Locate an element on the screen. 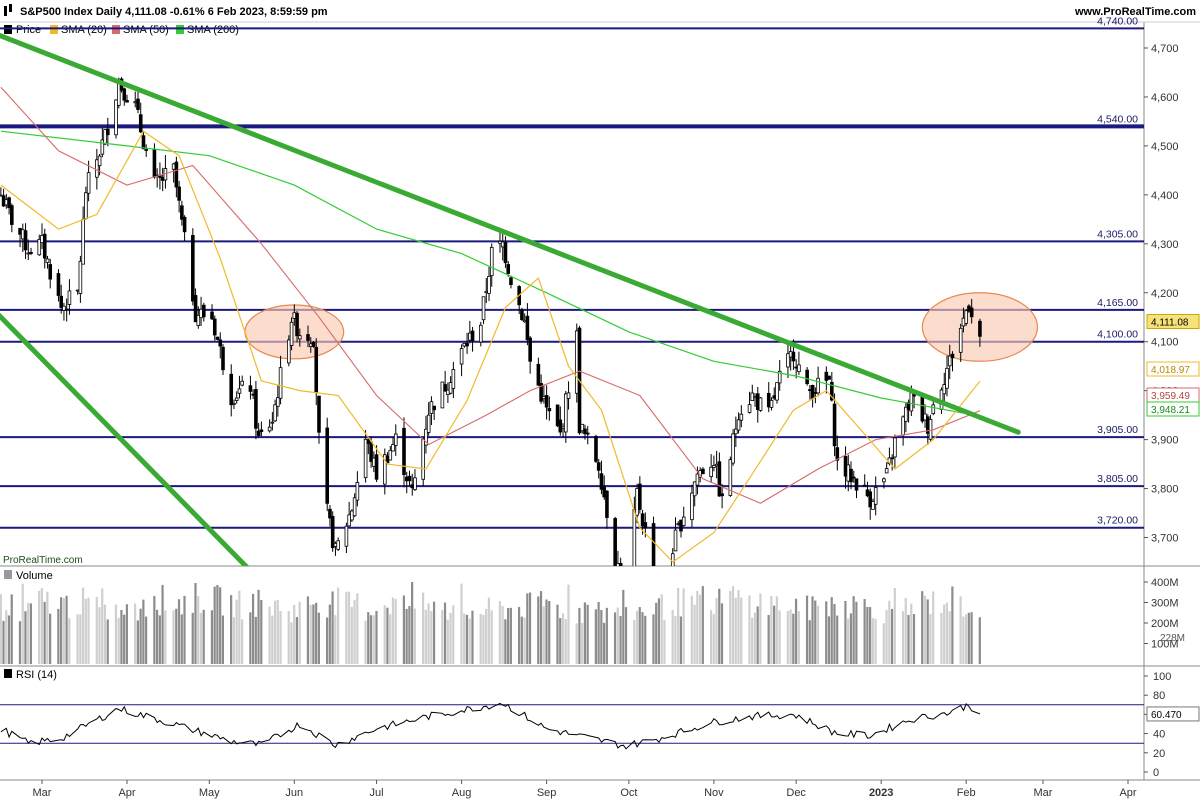 The image size is (1200, 800). month-tick-label: May is located at coordinates (209, 793).